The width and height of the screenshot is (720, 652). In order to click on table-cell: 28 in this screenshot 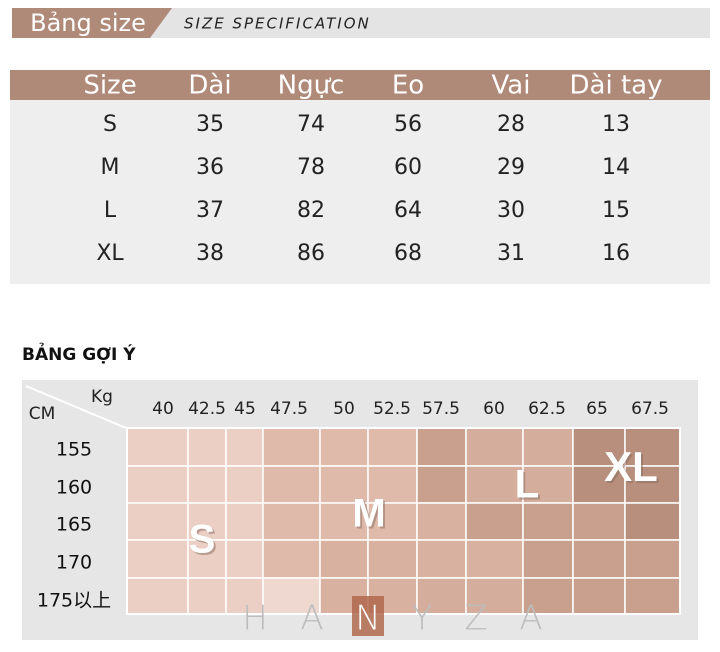, I will do `click(511, 124)`.